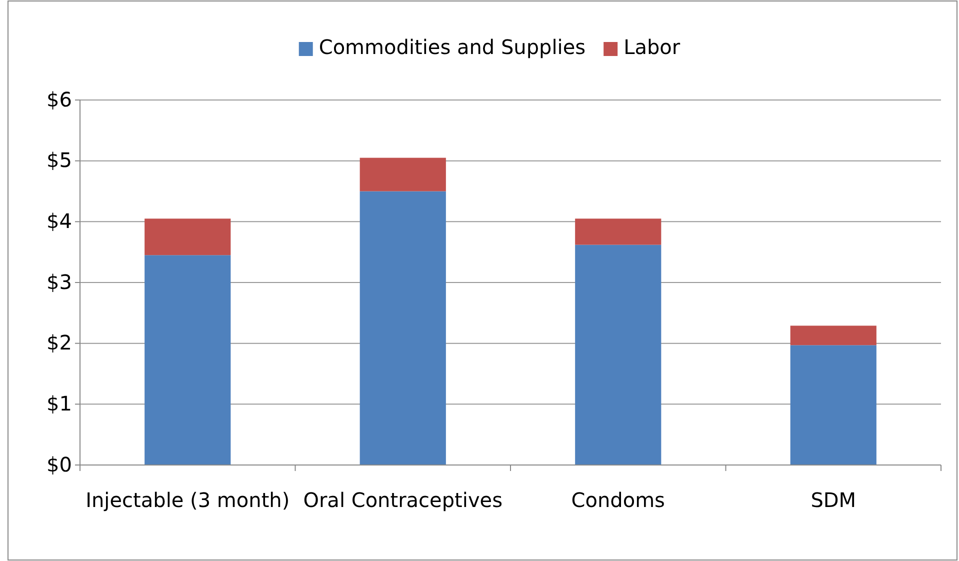  Describe the element at coordinates (403, 500) in the screenshot. I see `x-tick-label: Oral Contraceptives` at that location.